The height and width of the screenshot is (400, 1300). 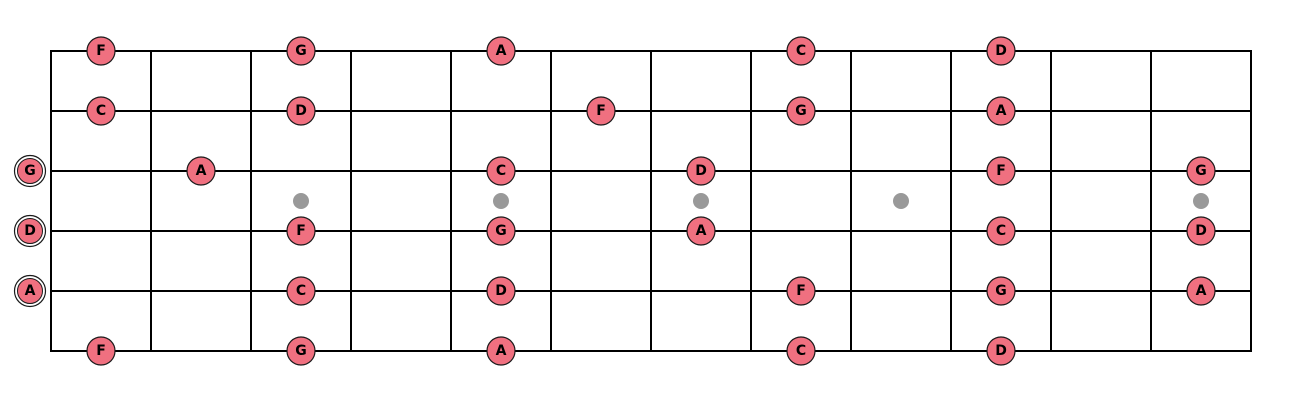 I want to click on note-s2-f8: G, so click(x=801, y=111).